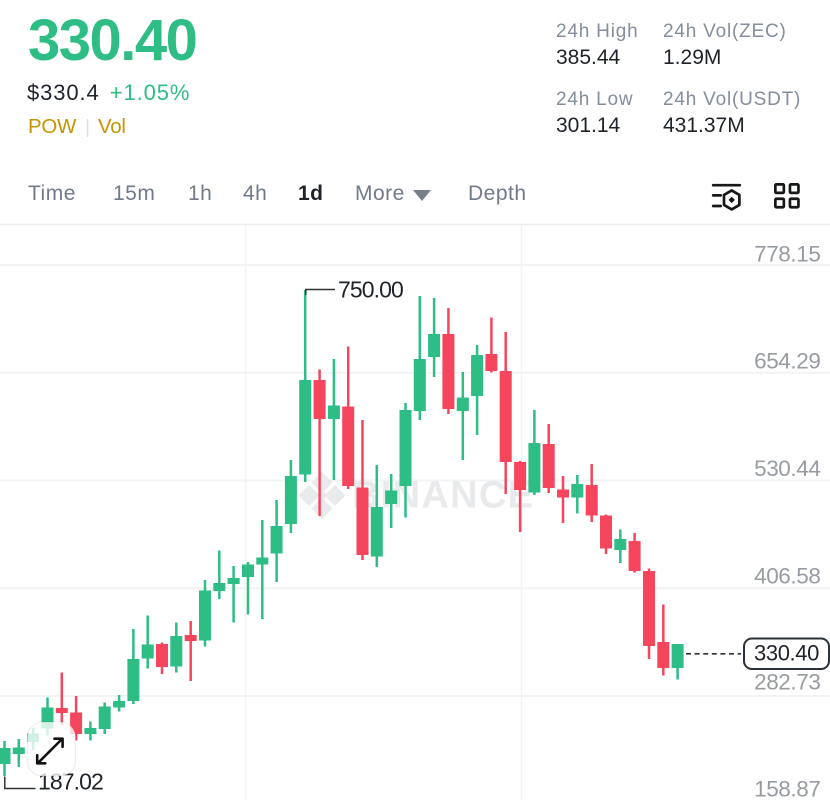 This screenshot has height=800, width=830. Describe the element at coordinates (370, 290) in the screenshot. I see `svg-text: 750.00` at that location.